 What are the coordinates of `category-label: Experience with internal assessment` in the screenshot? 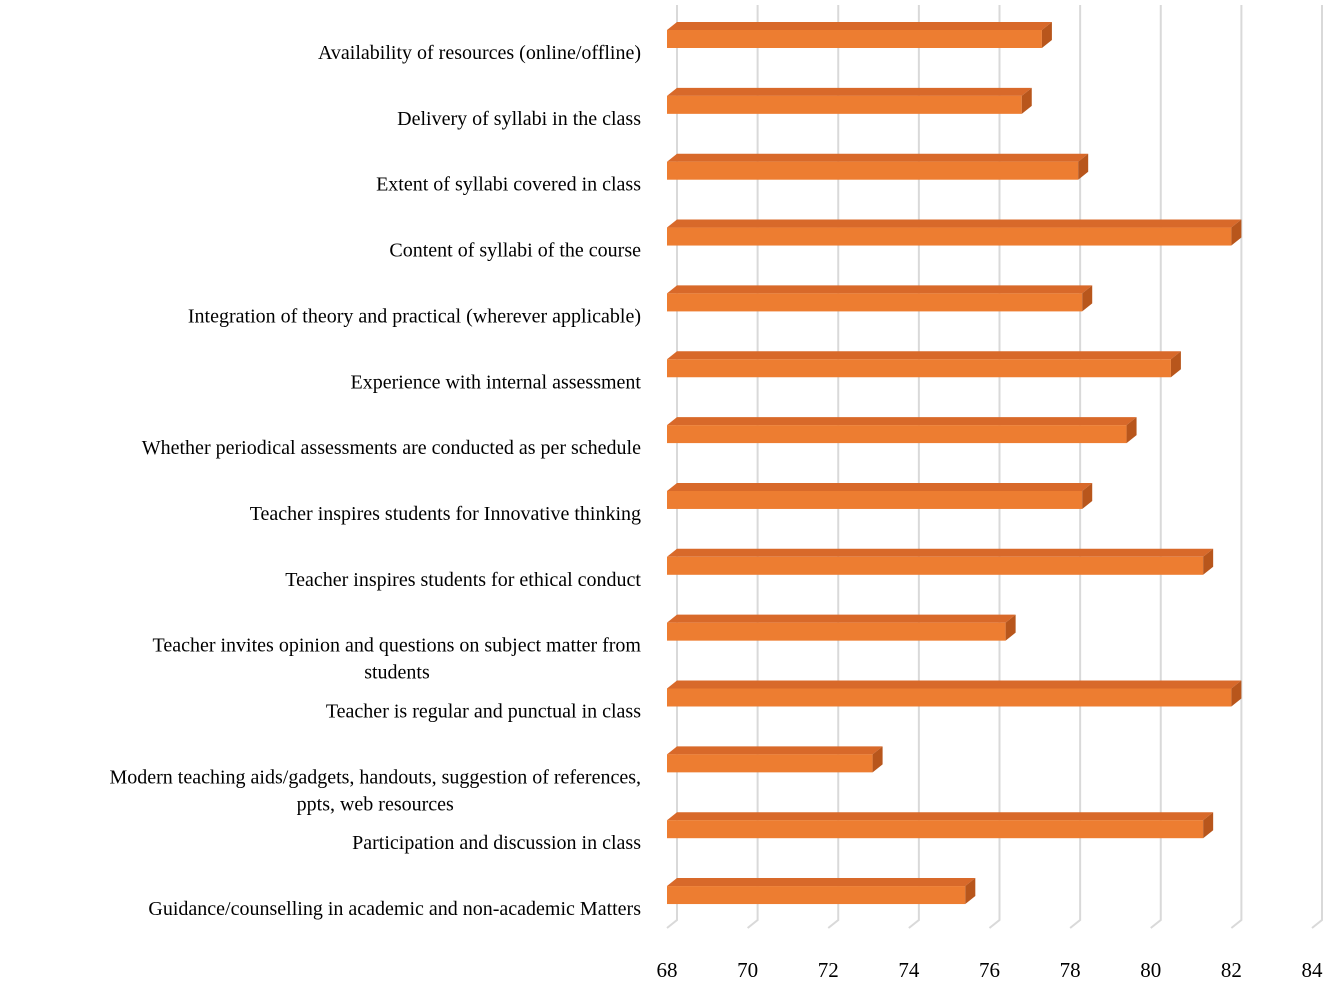 It's located at (496, 382).